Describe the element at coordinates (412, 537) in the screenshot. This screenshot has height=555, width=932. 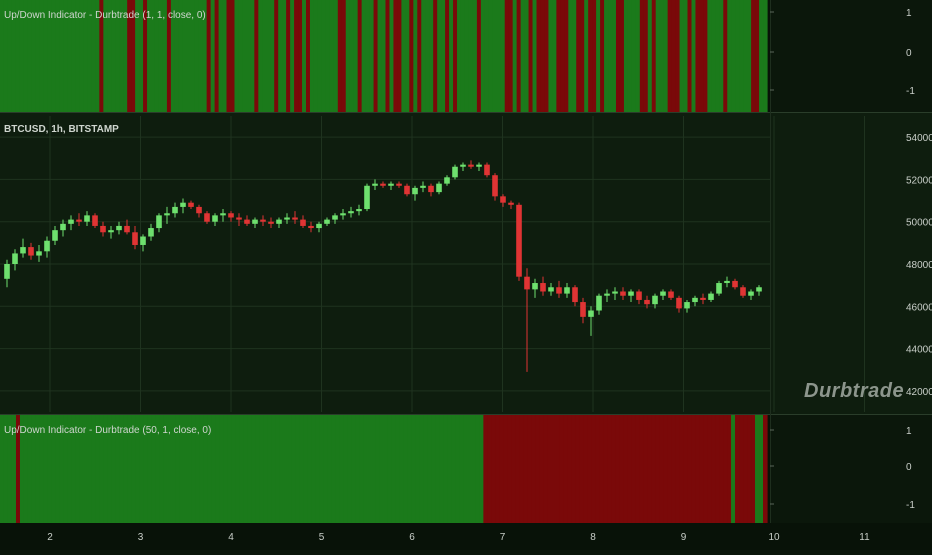
I see `time-tick-label: 6` at that location.